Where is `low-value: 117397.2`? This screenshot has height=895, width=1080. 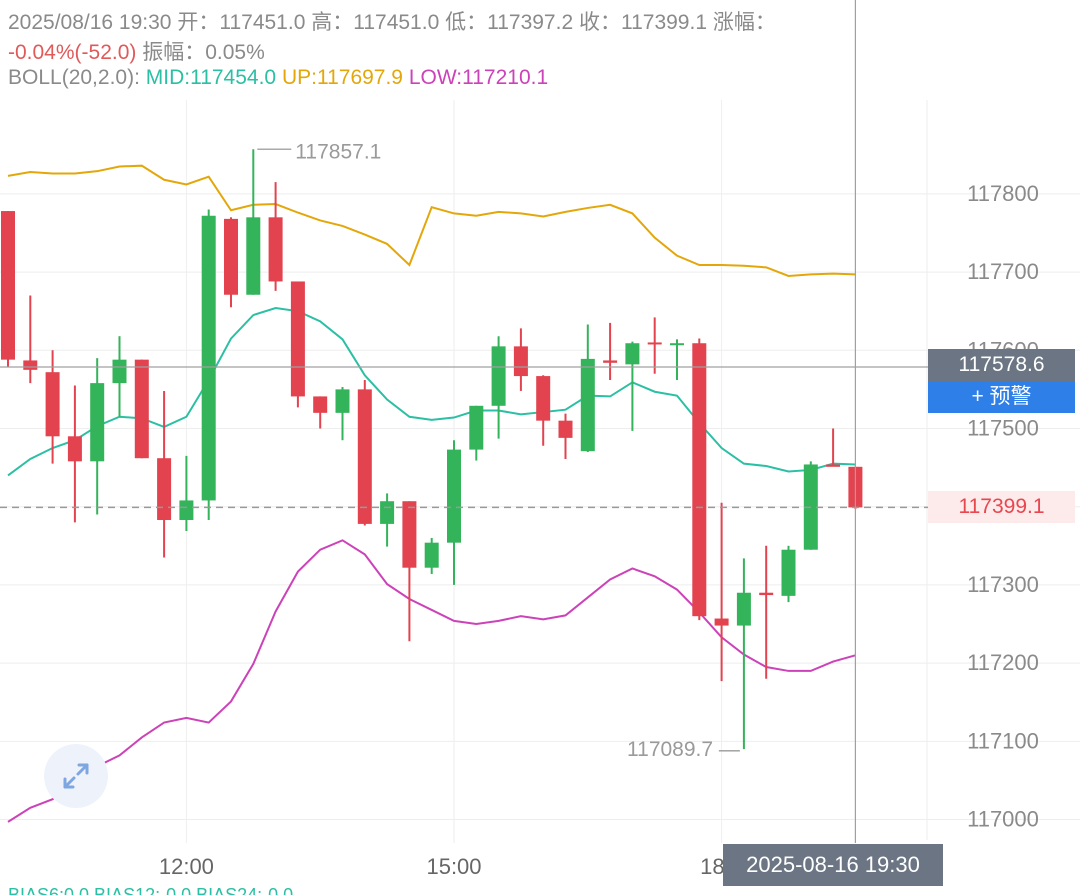
low-value: 117397.2 is located at coordinates (530, 22).